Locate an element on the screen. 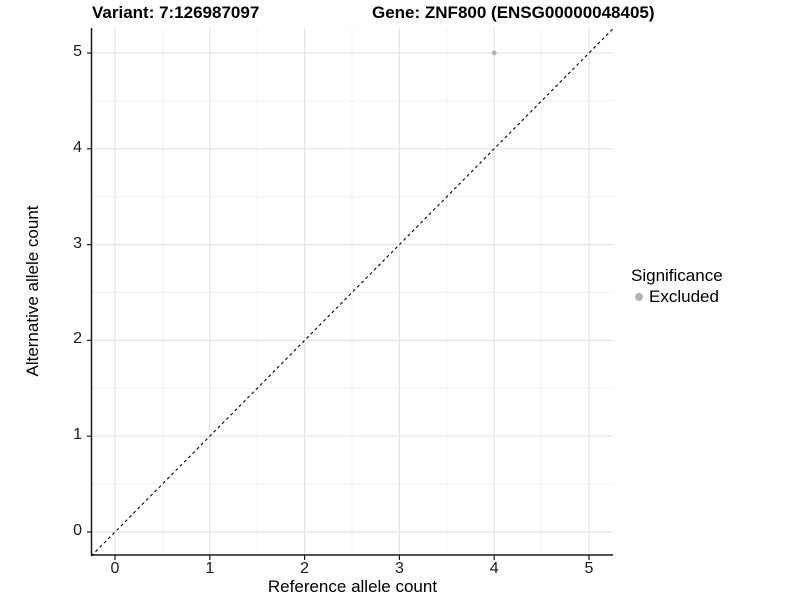  legend-item-label: Excluded is located at coordinates (684, 296).